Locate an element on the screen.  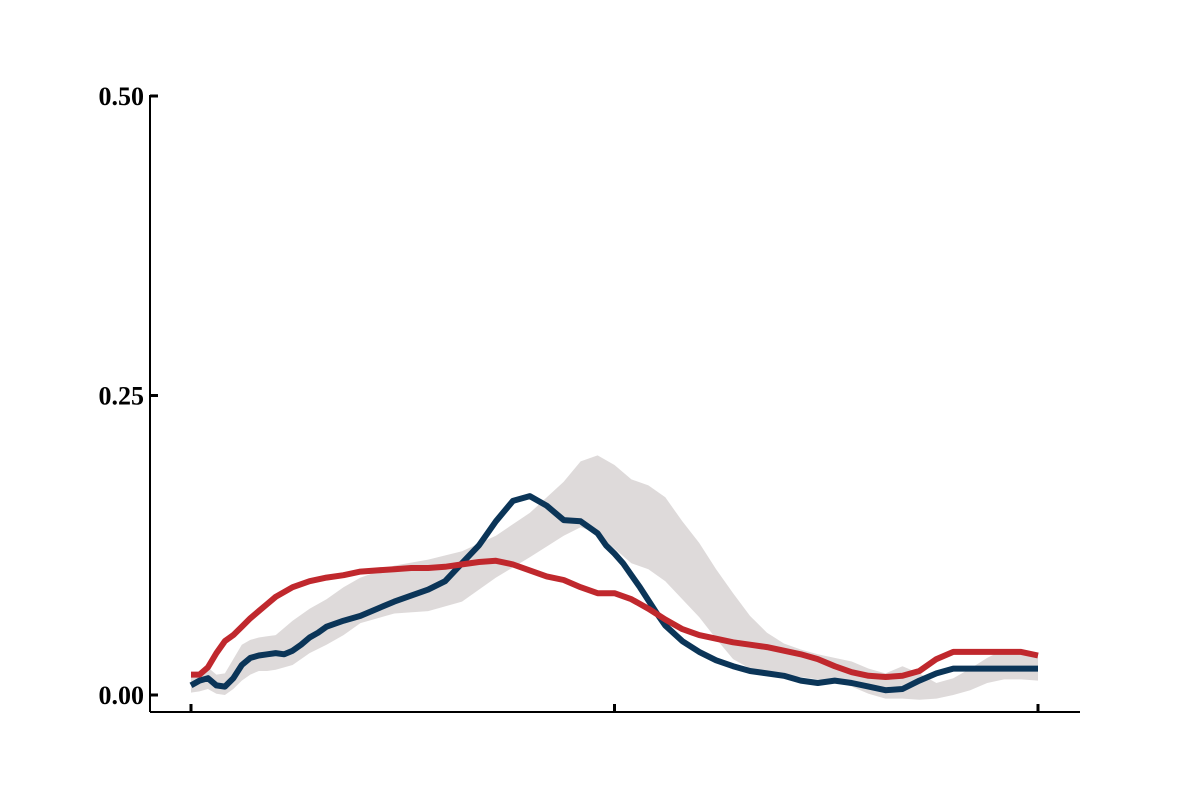
y-tick-label: 0.50 is located at coordinates (122, 96).